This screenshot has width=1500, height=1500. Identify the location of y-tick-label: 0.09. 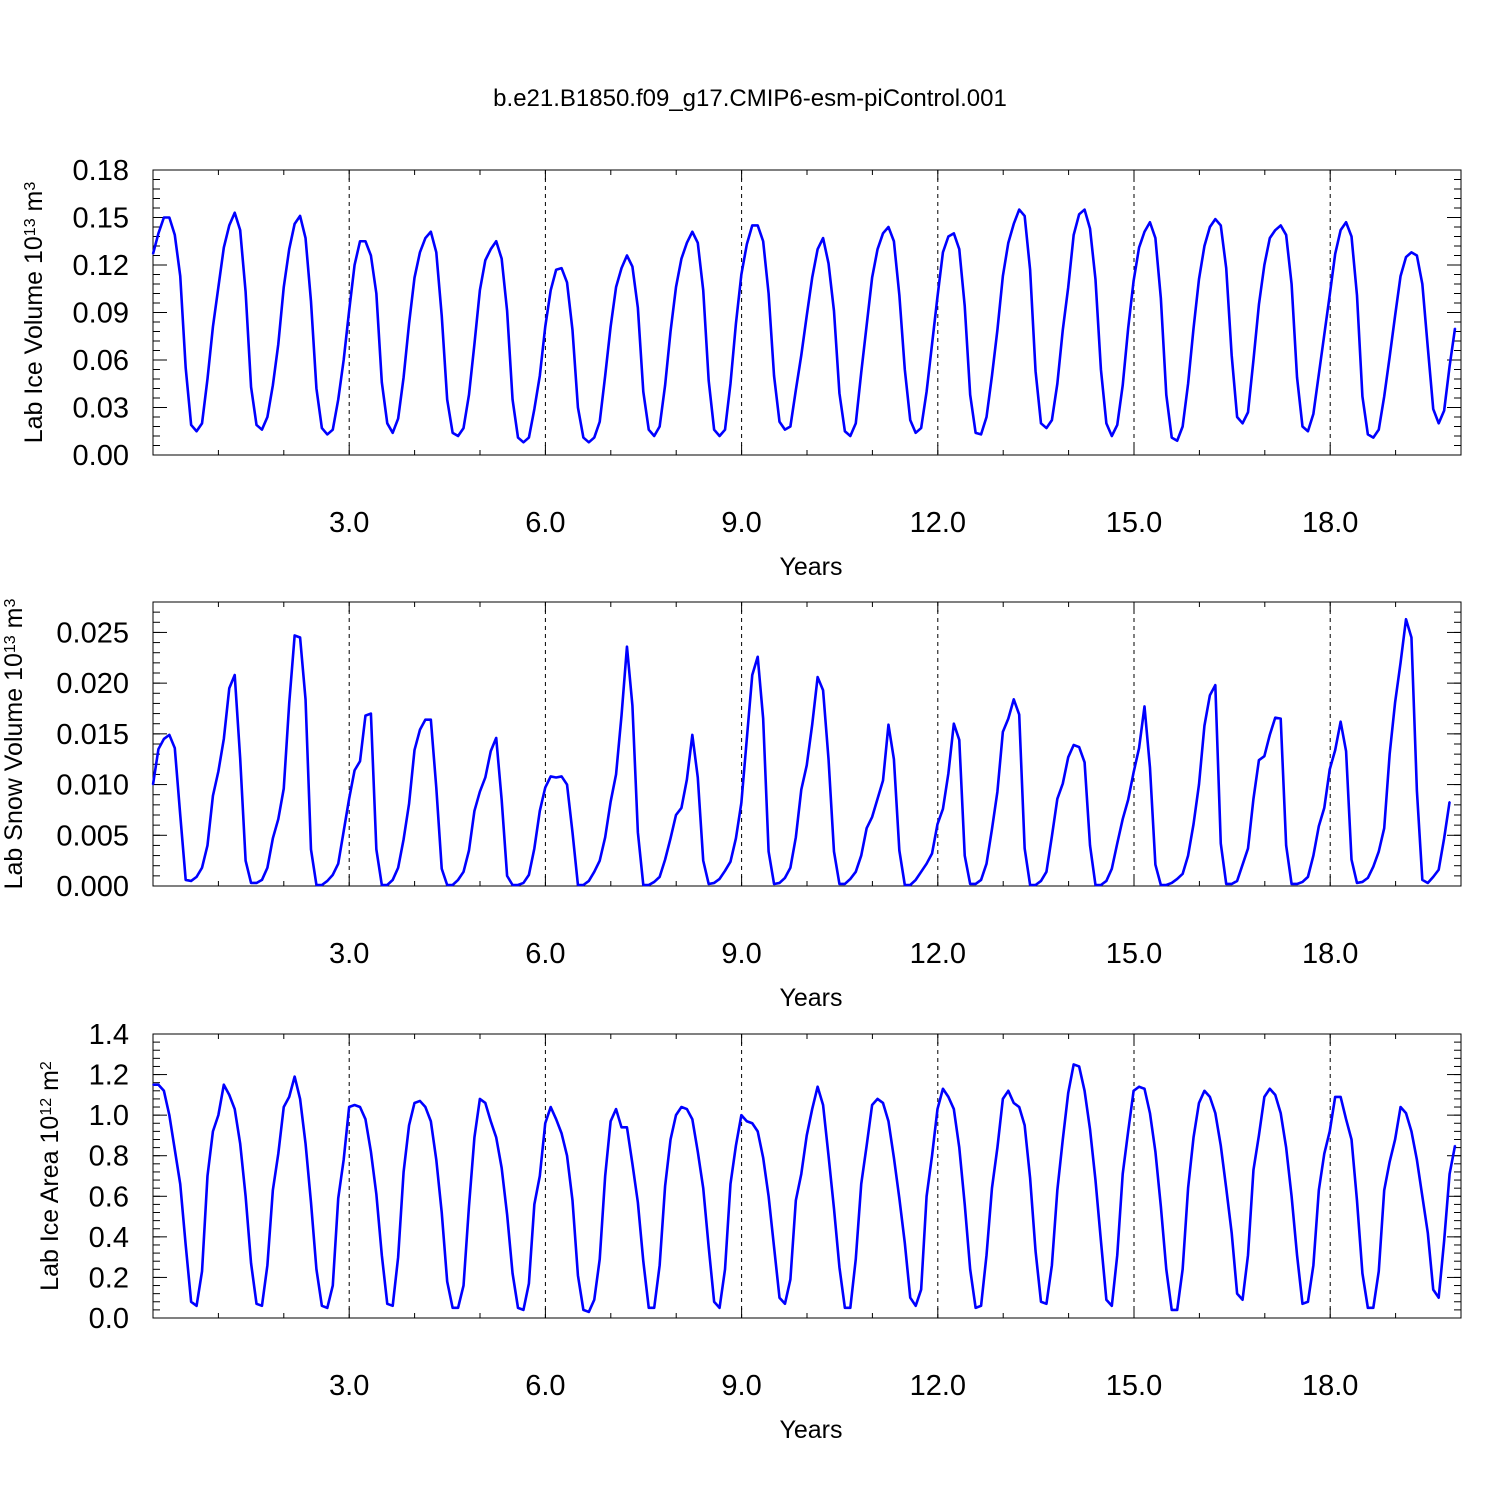
(101, 314).